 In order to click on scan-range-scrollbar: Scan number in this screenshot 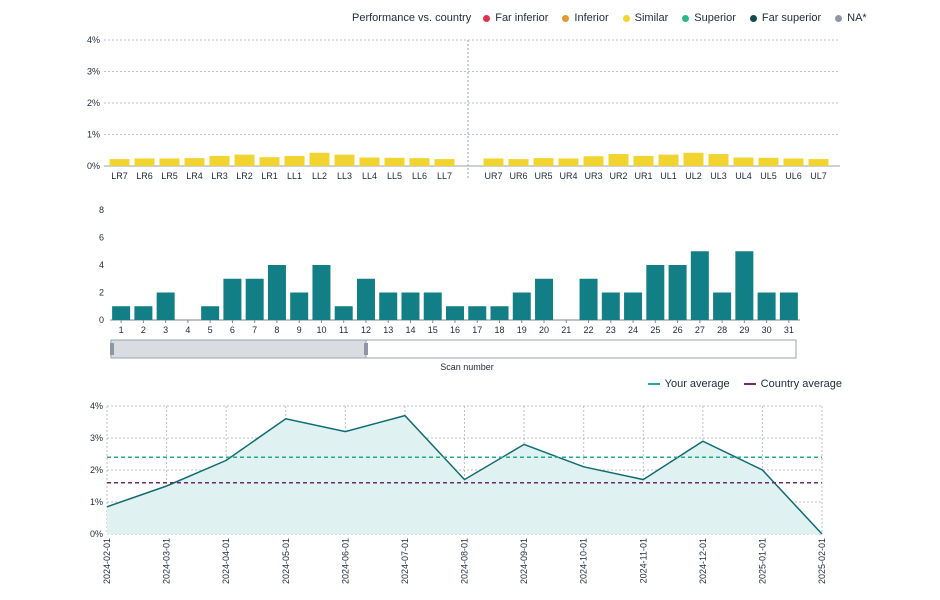, I will do `click(453, 355)`.